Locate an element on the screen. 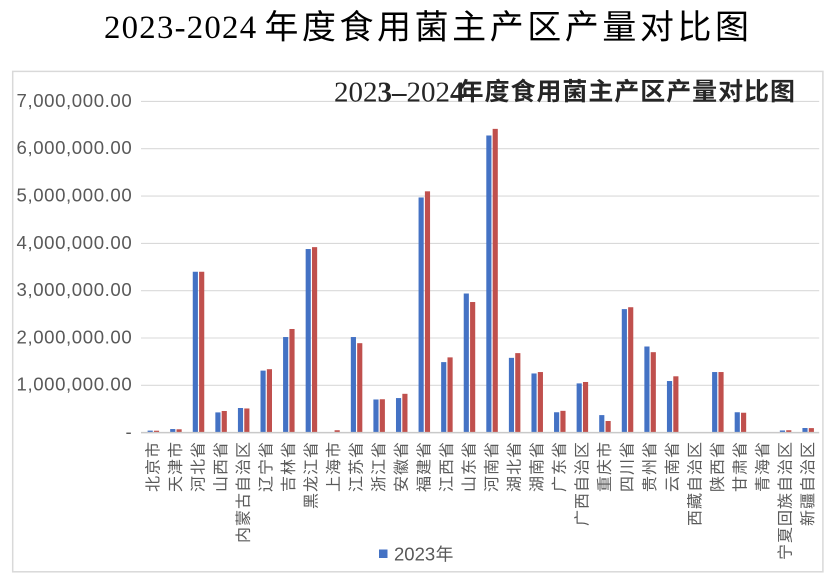 The image size is (839, 585). svg-text: 2023–2024 is located at coordinates (399, 93).